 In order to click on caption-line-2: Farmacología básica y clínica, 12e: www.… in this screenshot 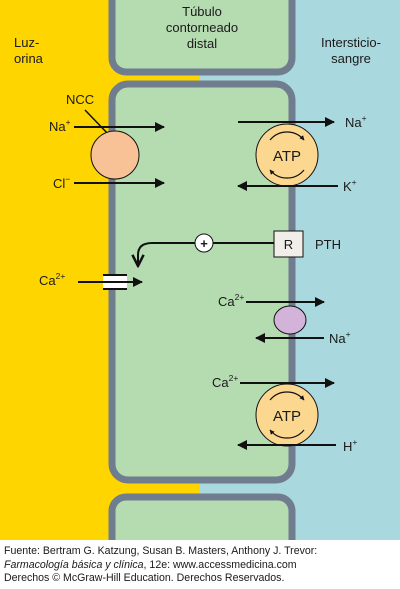, I will do `click(201, 566)`.